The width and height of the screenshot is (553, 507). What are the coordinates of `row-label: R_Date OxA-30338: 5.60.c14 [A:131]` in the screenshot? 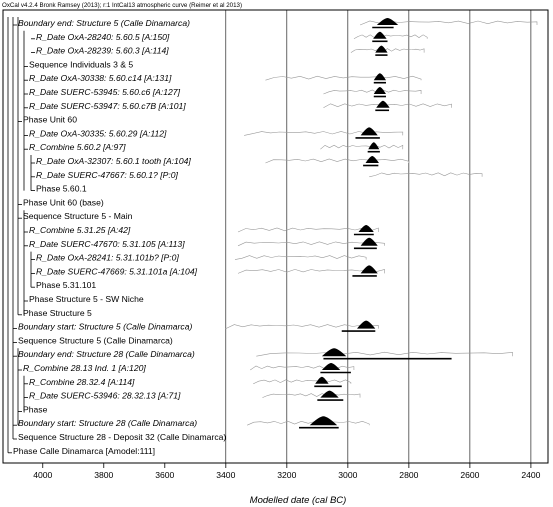 It's located at (100, 78).